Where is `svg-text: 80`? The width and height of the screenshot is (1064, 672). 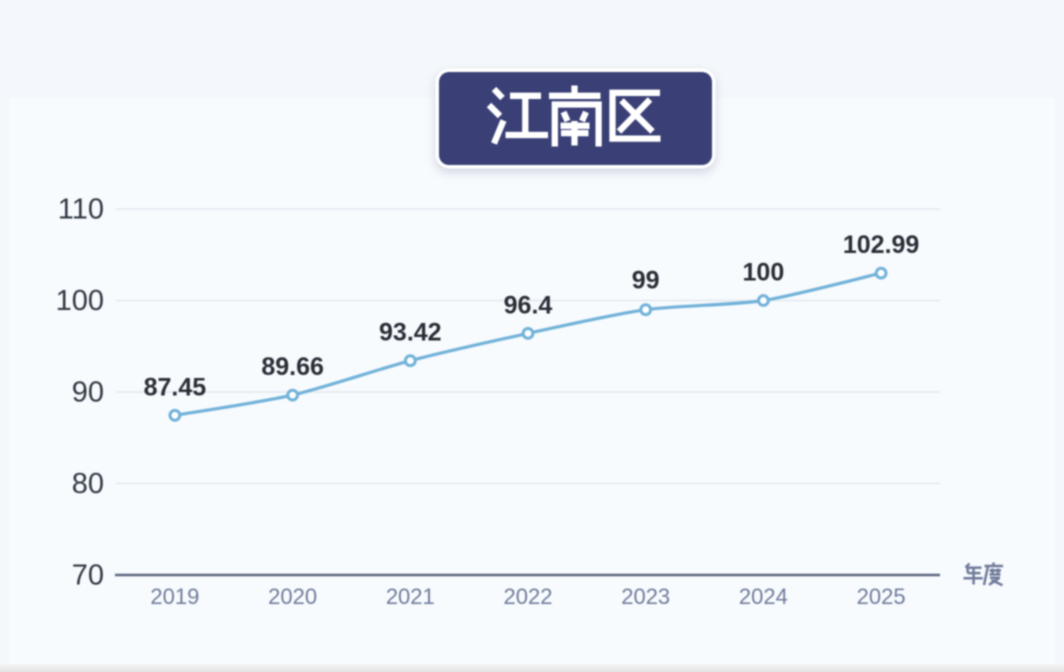
svg-text: 80 is located at coordinates (88, 484).